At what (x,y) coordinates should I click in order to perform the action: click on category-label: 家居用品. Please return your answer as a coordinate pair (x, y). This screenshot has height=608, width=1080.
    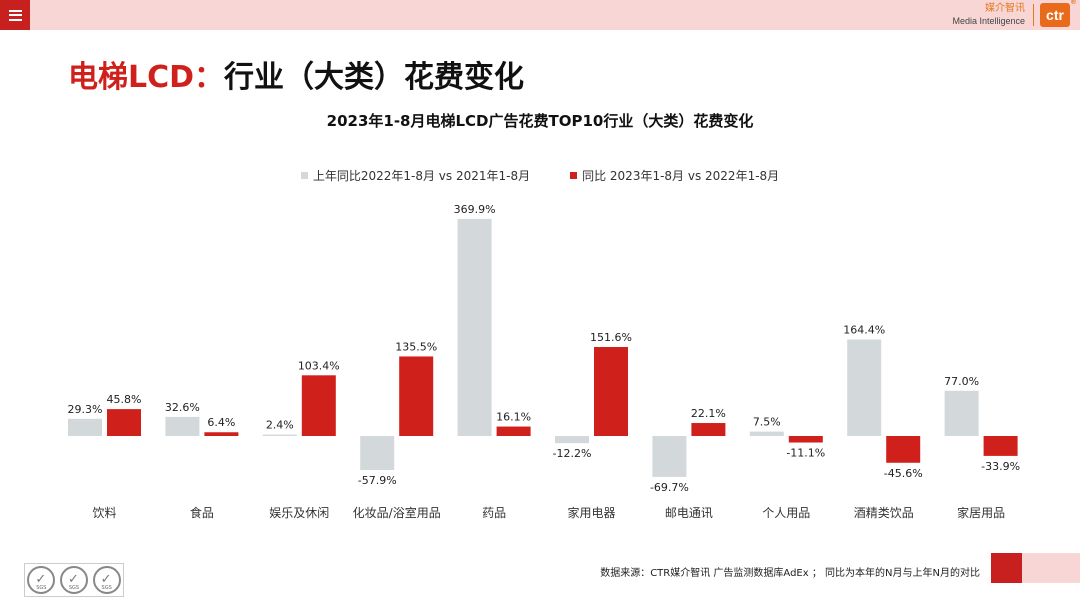
    Looking at the image, I should click on (981, 512).